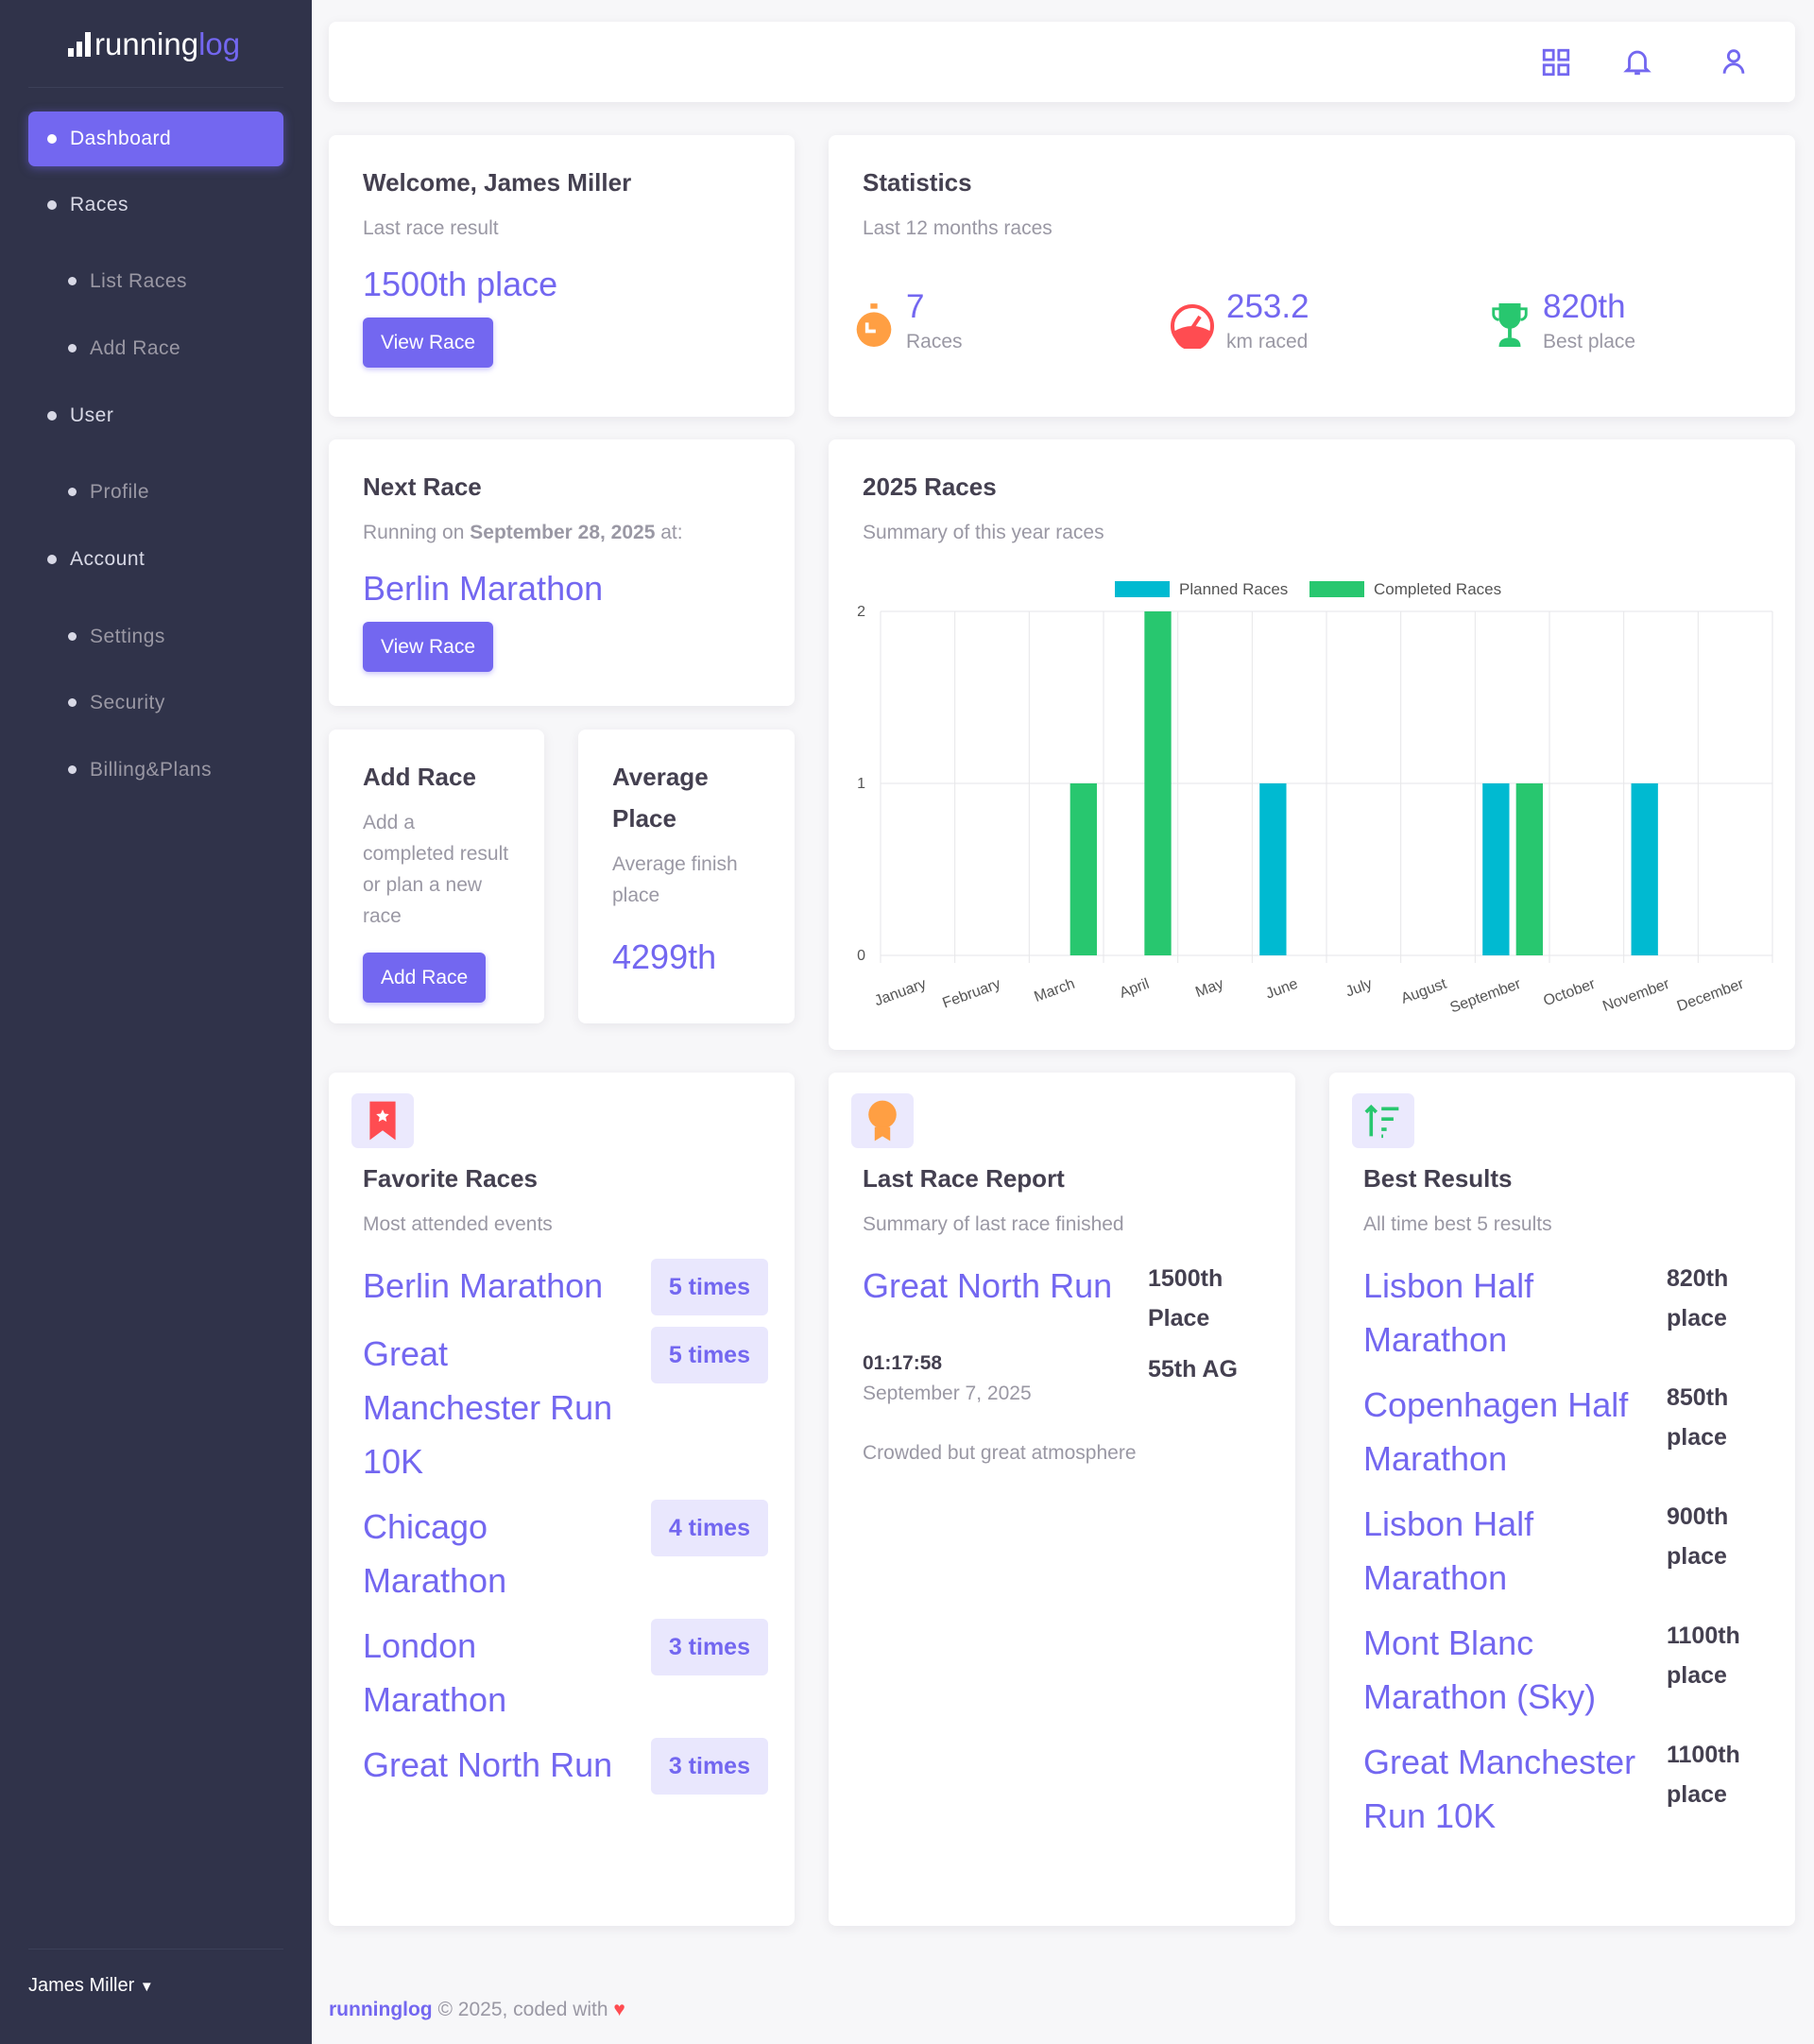 This screenshot has height=2044, width=1814. Describe the element at coordinates (874, 325) in the screenshot. I see `stopwatch-icon` at that location.